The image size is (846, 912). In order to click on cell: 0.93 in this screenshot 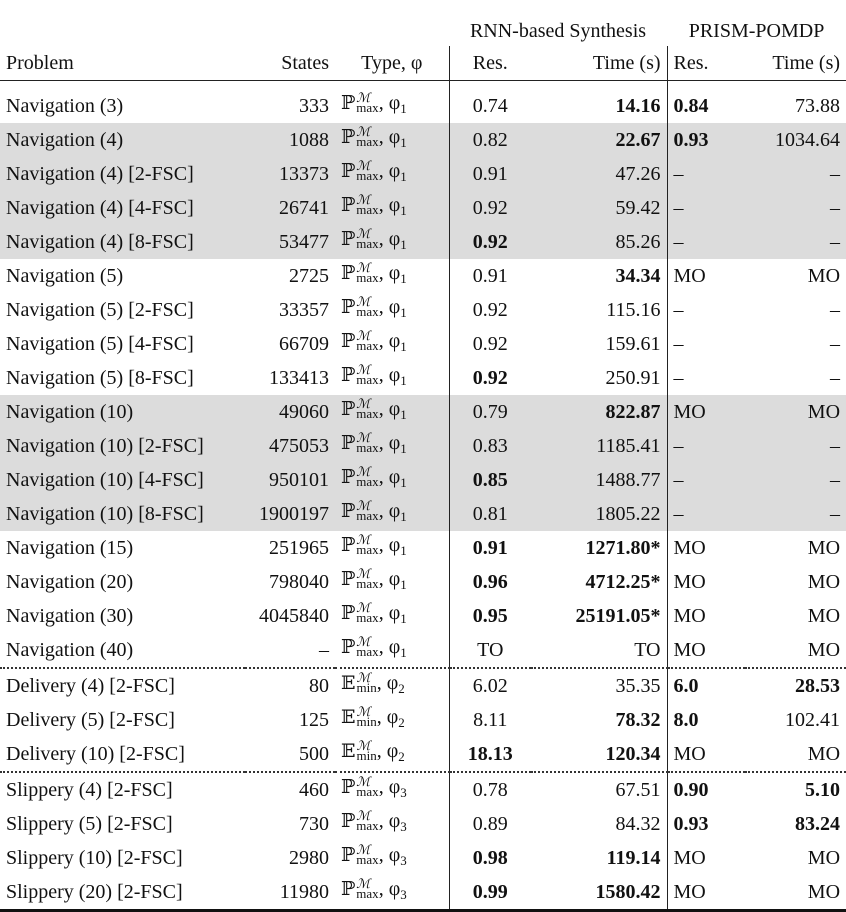, I will do `click(706, 140)`.